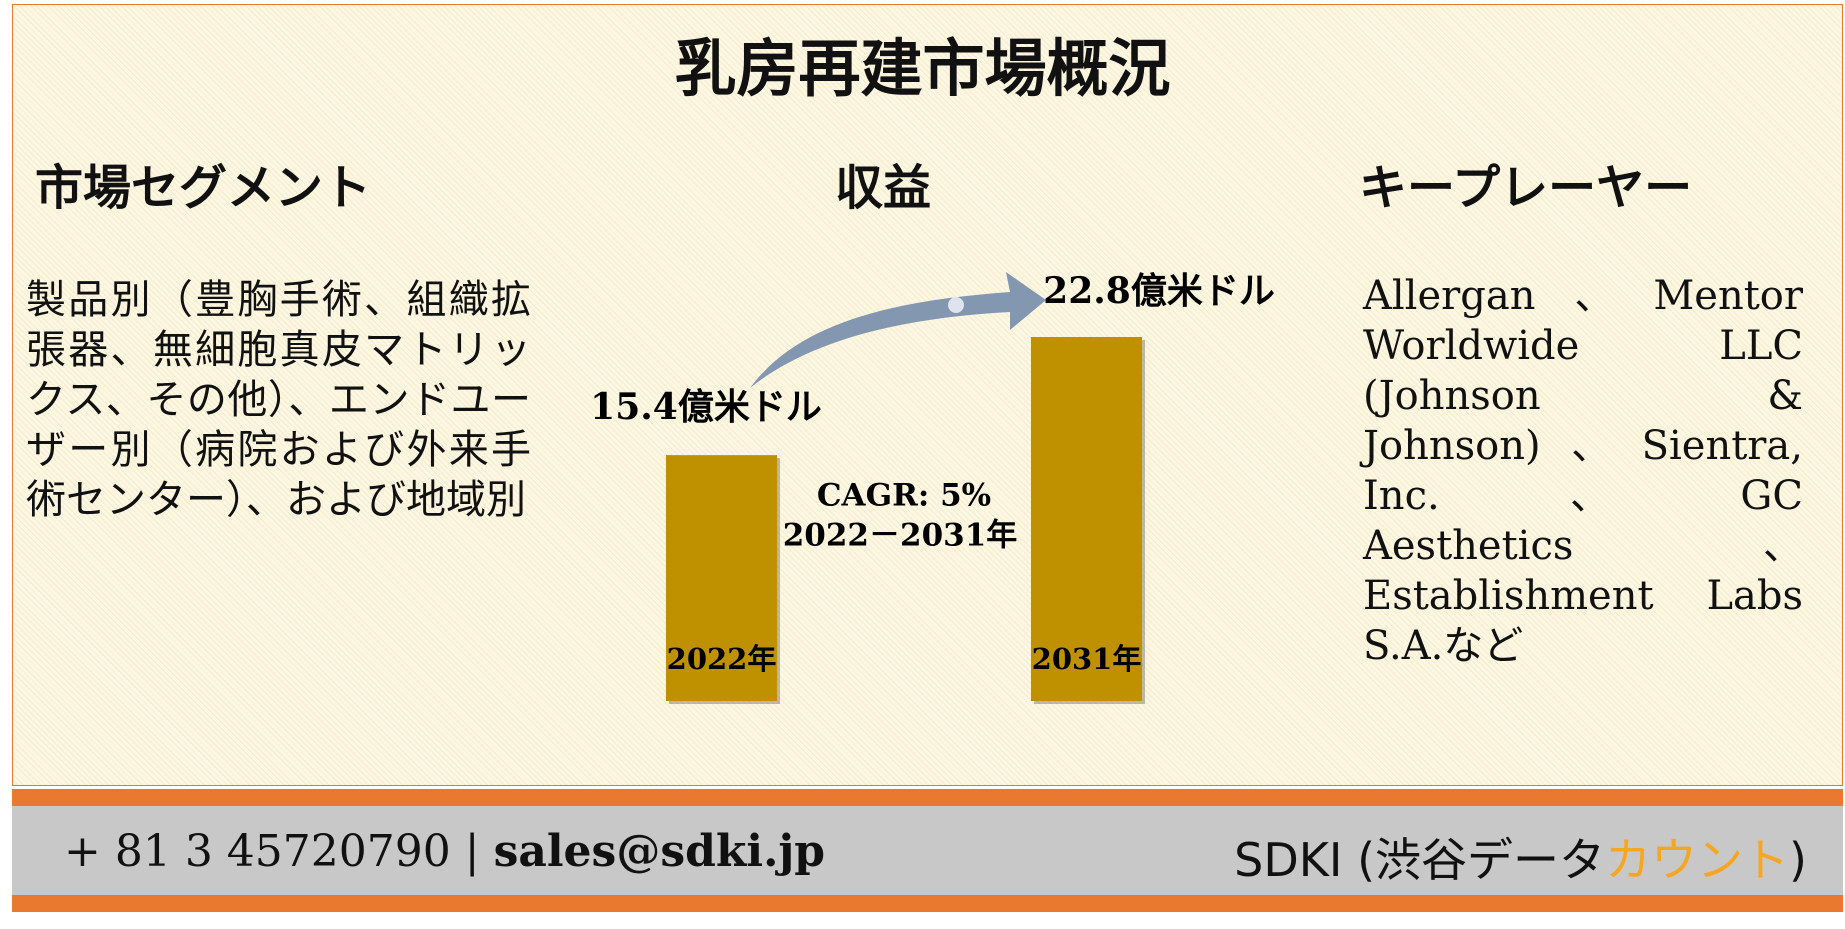  I want to click on email: sales@sdki.jp, so click(659, 851).